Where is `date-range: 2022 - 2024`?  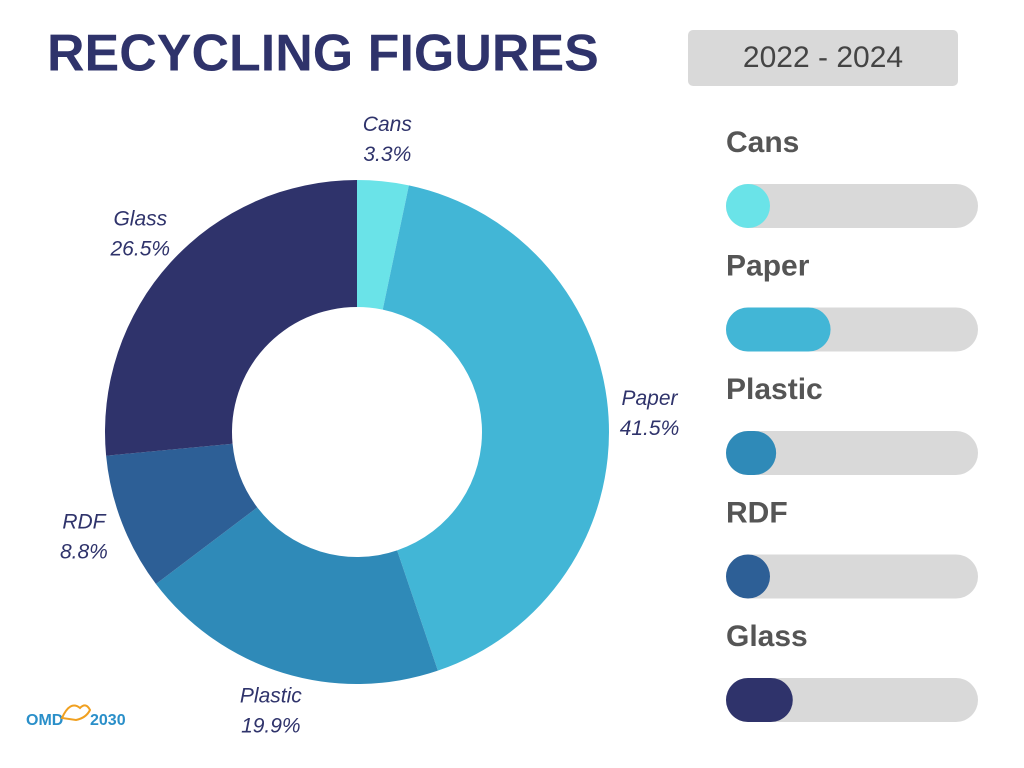 date-range: 2022 - 2024 is located at coordinates (823, 57).